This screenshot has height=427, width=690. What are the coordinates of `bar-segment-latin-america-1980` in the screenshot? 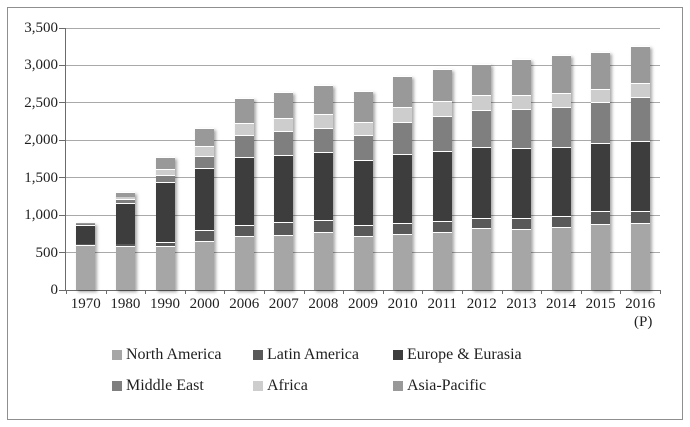 It's located at (125, 244).